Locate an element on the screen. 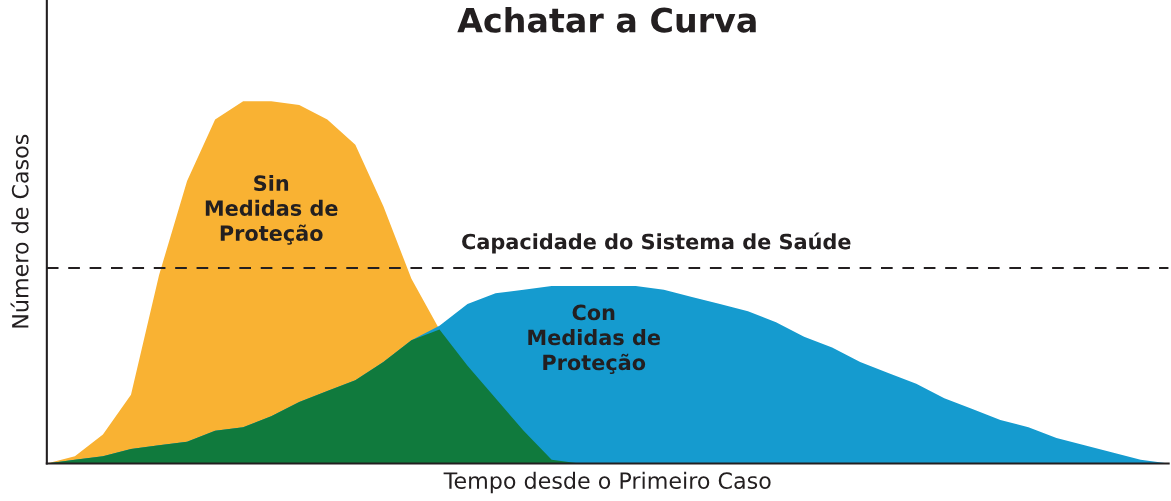  chart-title: Achatar a Curva is located at coordinates (606, 19).